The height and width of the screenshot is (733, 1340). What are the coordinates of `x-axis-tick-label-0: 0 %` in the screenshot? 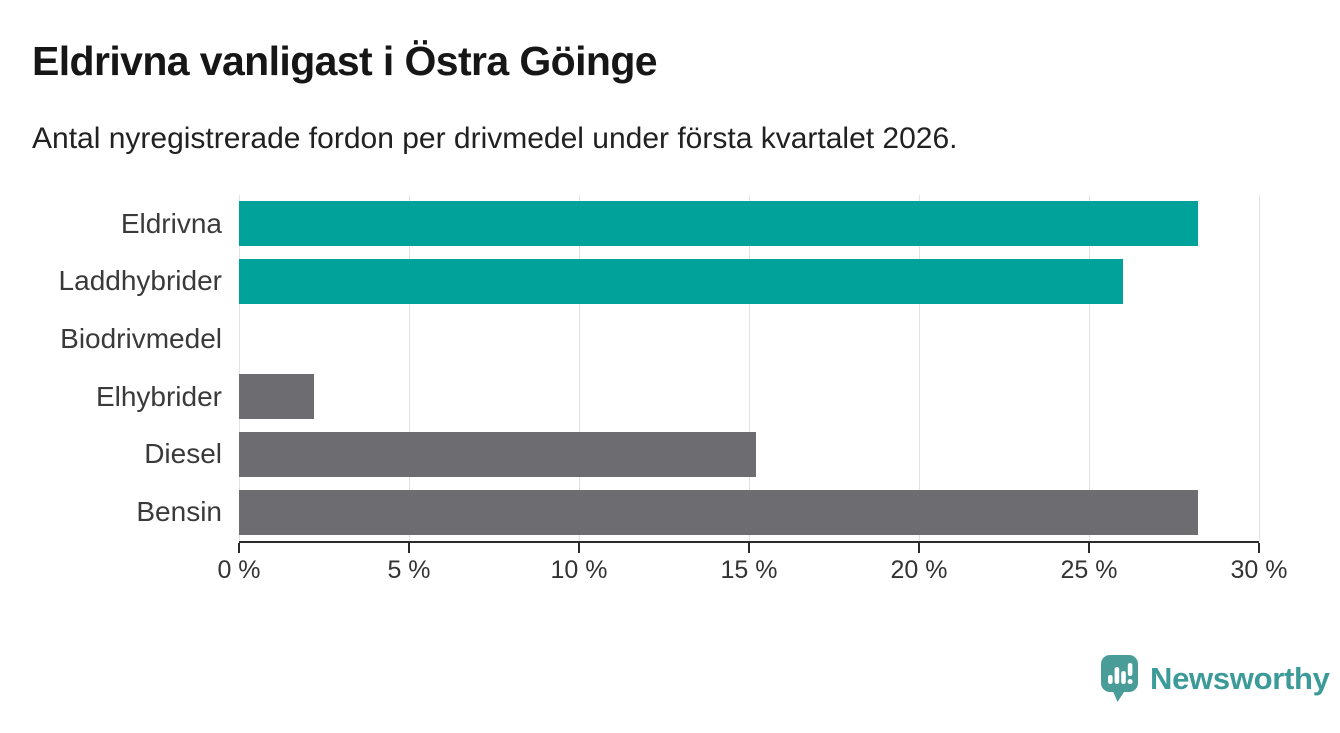 It's located at (239, 570).